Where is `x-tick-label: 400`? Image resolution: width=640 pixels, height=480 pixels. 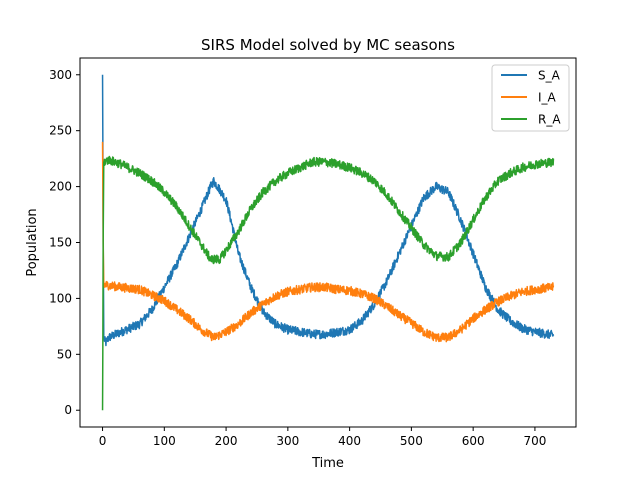
x-tick-label: 400 is located at coordinates (349, 441).